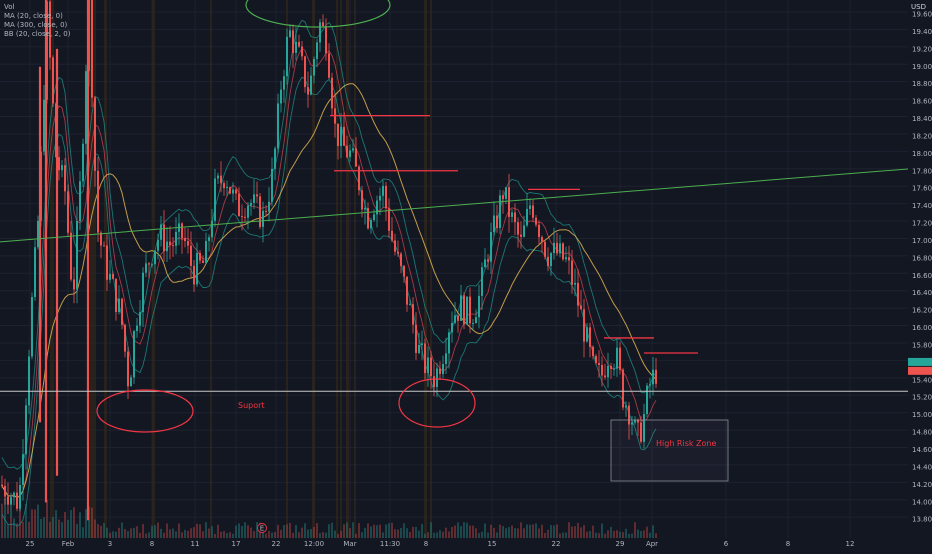 Image resolution: width=932 pixels, height=554 pixels. I want to click on price-tick: 16.60, so click(922, 276).